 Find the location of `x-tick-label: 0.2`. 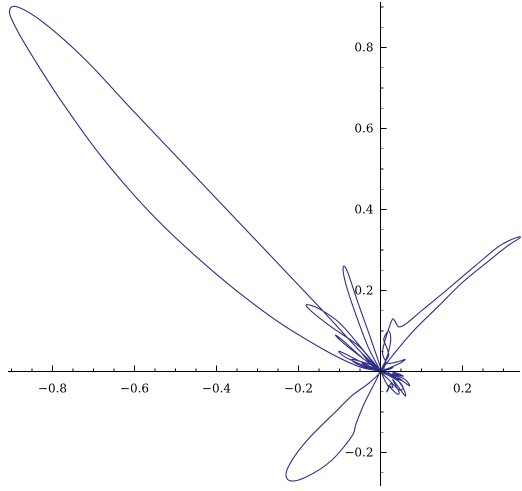

x-tick-label: 0.2 is located at coordinates (462, 389).